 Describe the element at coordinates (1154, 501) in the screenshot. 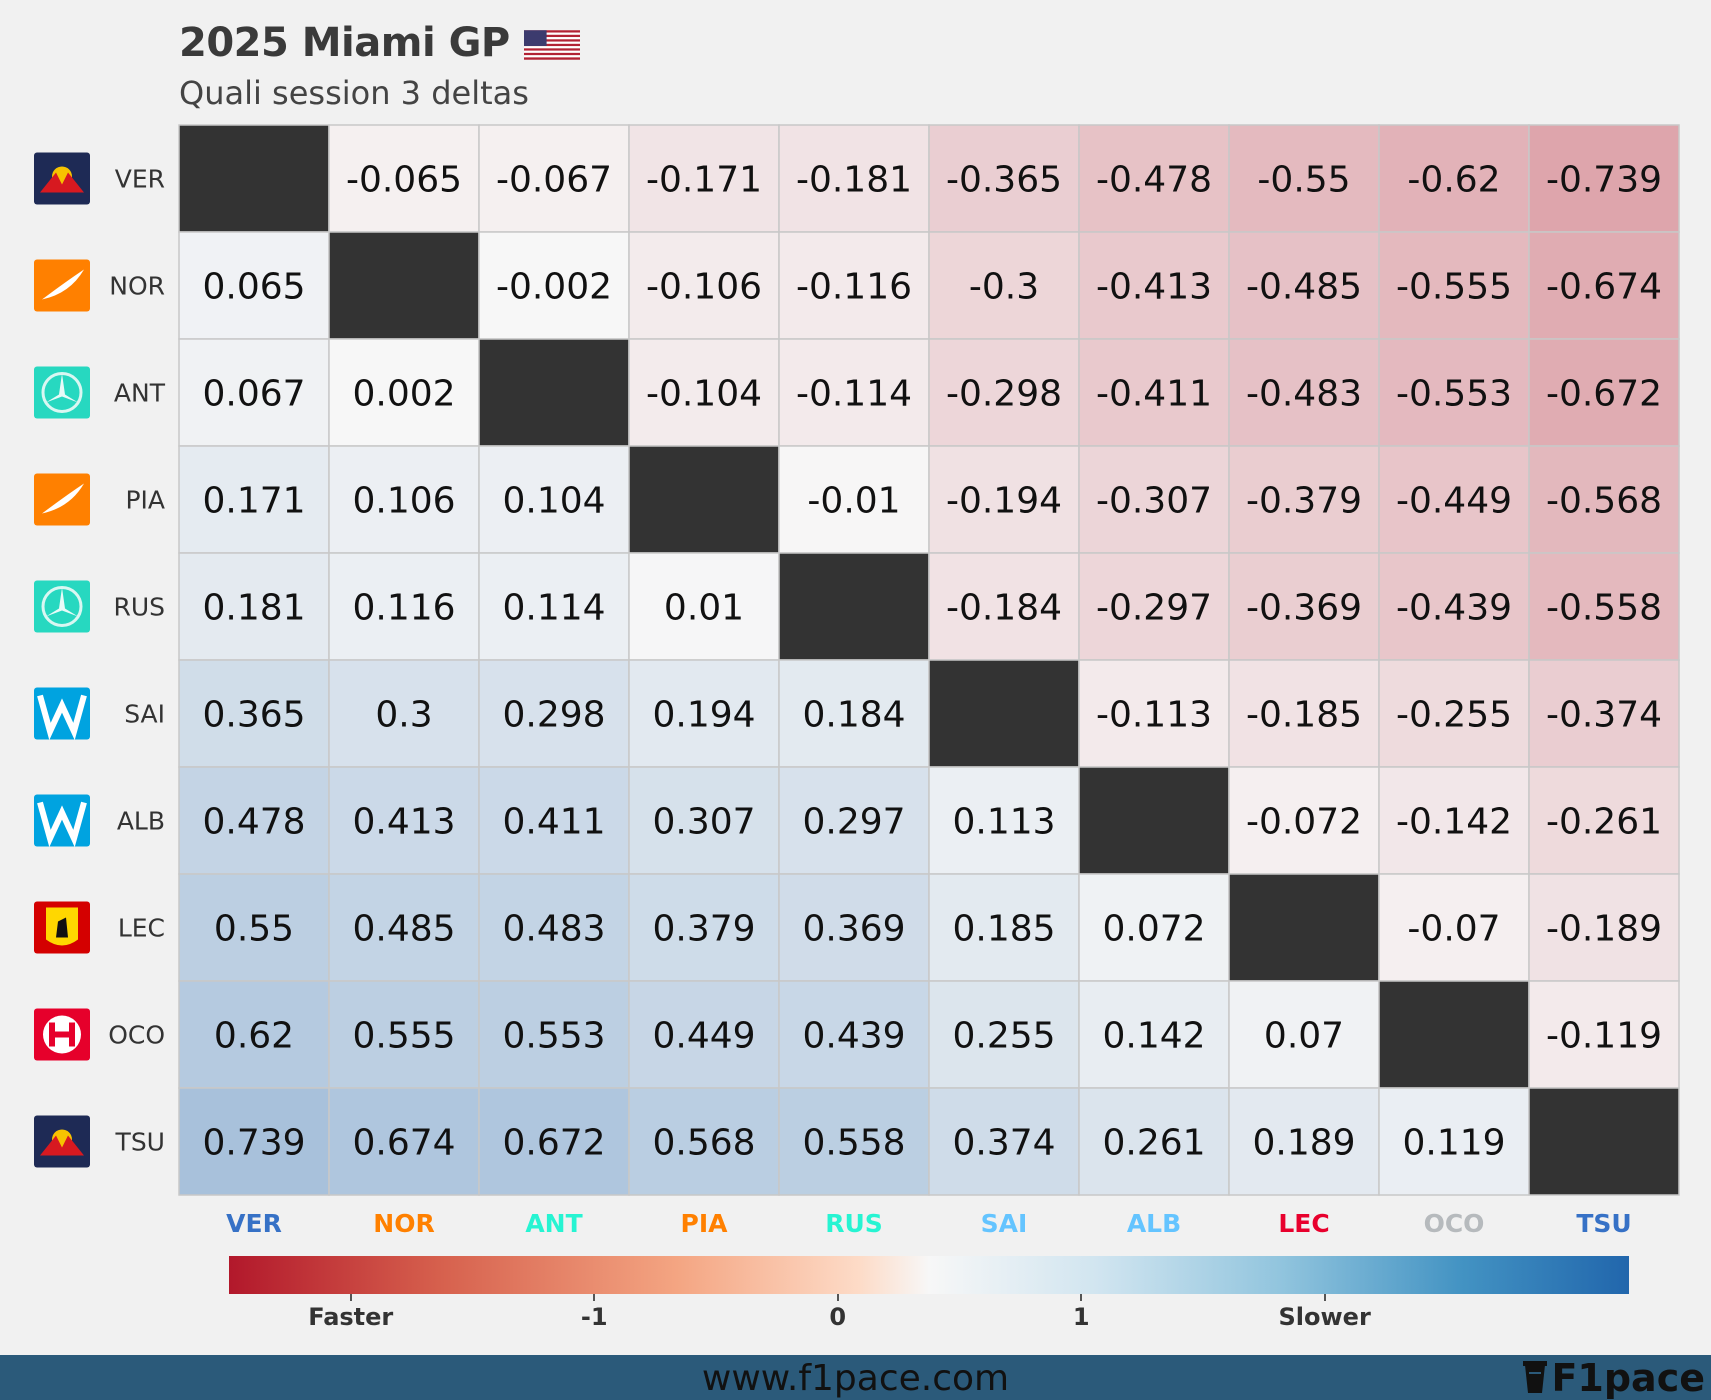

I see `cell-value: -0.307` at that location.